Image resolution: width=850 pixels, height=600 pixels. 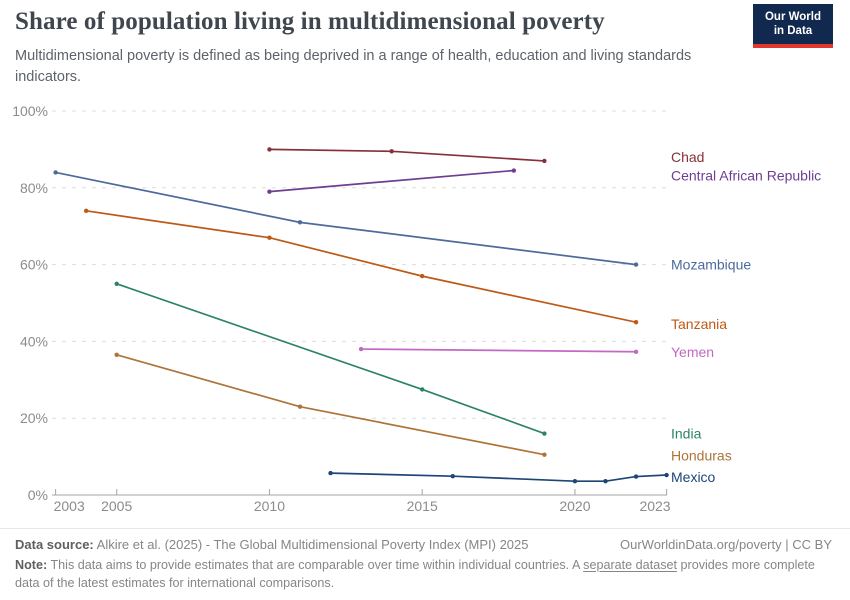 What do you see at coordinates (636, 322) in the screenshot?
I see `data-point-tanzania-2022` at bounding box center [636, 322].